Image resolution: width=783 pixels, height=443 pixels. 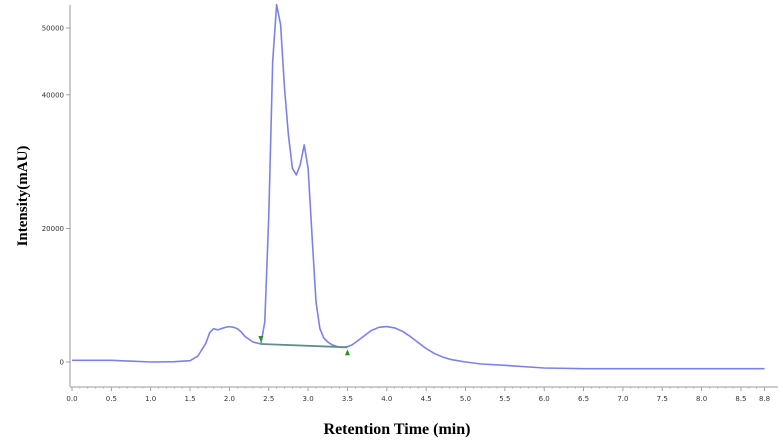 I want to click on x-tick-label: 0.5, so click(x=111, y=399).